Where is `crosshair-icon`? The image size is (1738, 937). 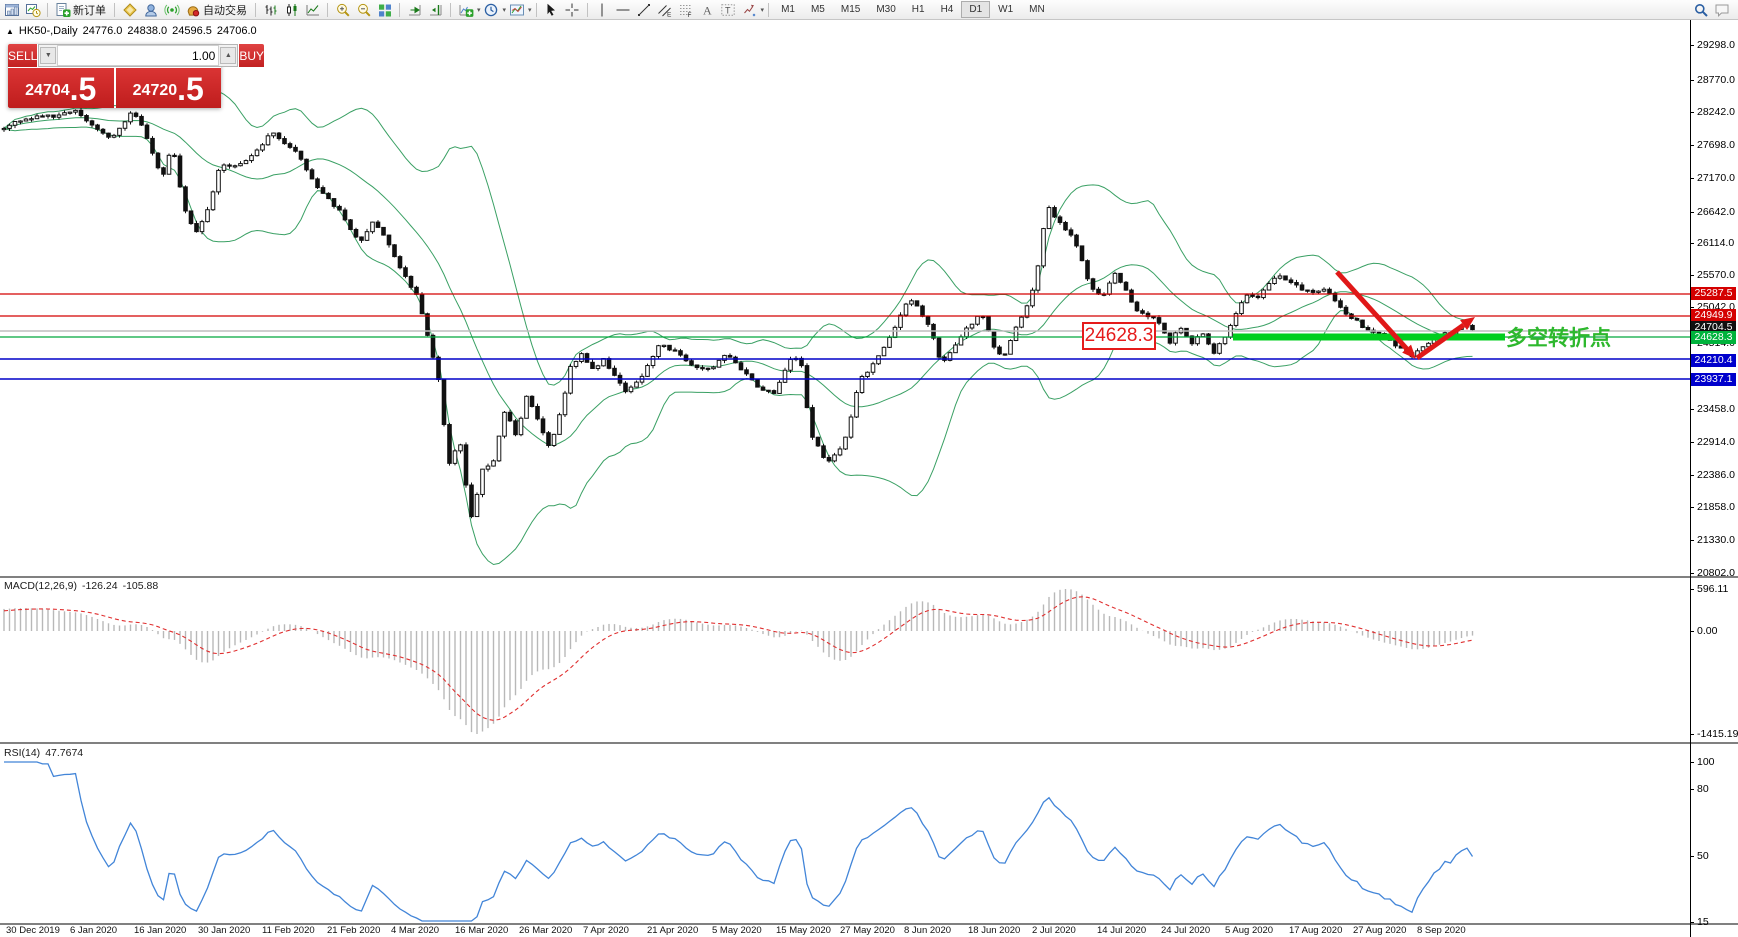 crosshair-icon is located at coordinates (572, 10).